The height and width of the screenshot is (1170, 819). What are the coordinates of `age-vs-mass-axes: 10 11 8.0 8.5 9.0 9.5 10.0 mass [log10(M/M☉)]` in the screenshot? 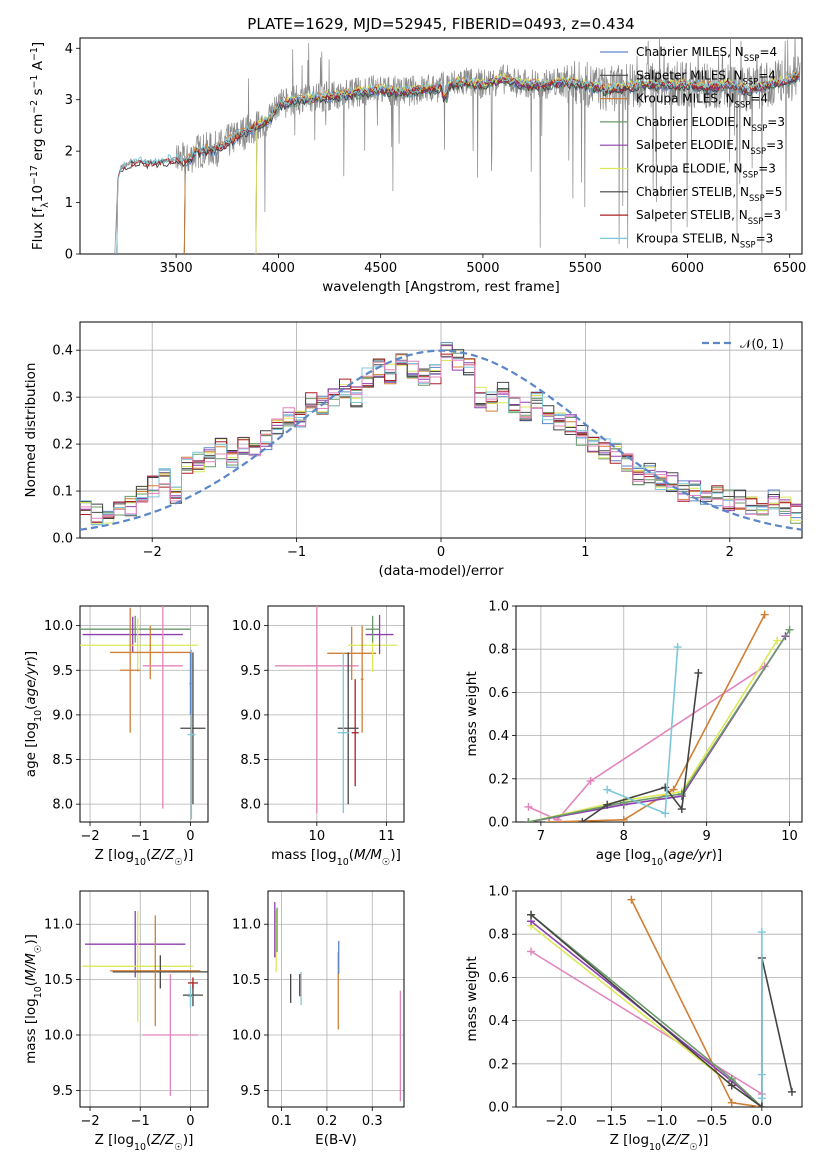 It's located at (318, 736).